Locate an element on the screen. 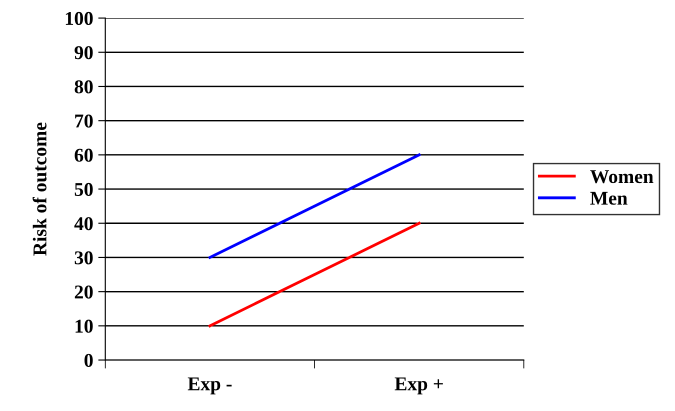  y-tick-label: 70 is located at coordinates (84, 121).